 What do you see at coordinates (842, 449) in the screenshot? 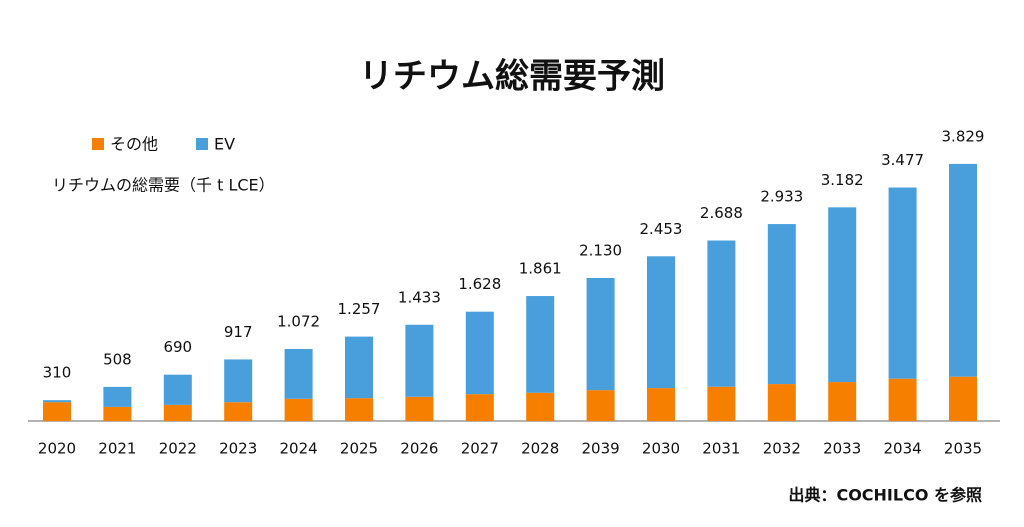
I see `x-tick-label: 2033` at bounding box center [842, 449].